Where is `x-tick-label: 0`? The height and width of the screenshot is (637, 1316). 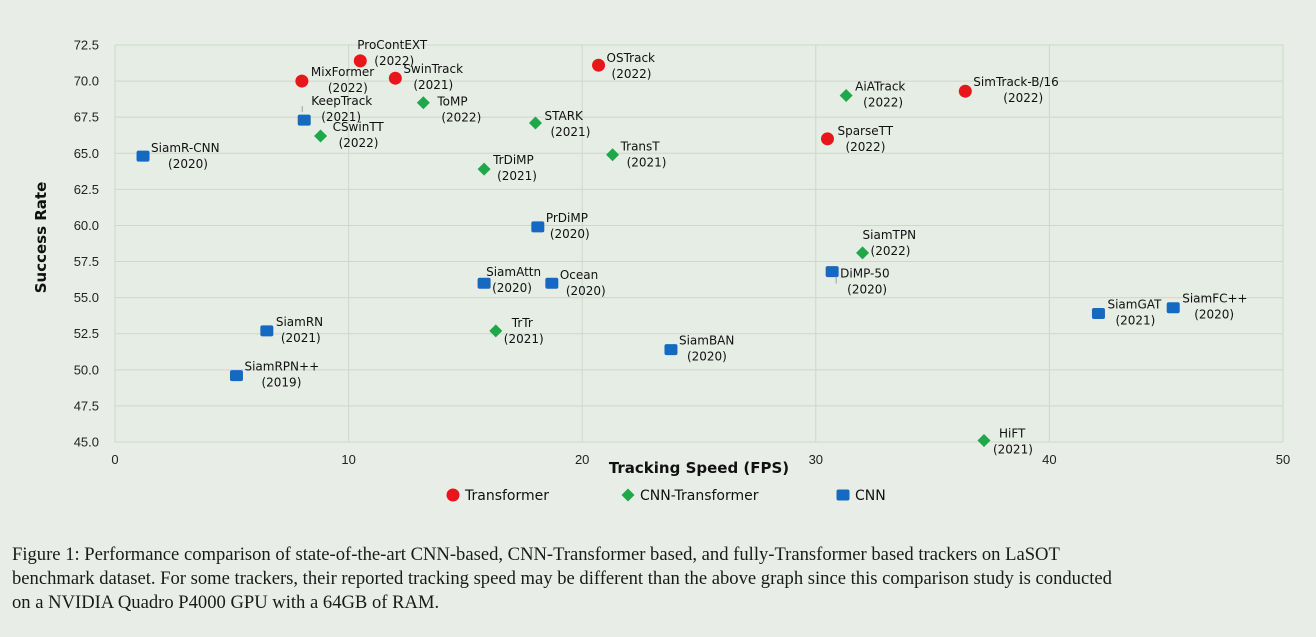
x-tick-label: 0 is located at coordinates (114, 459).